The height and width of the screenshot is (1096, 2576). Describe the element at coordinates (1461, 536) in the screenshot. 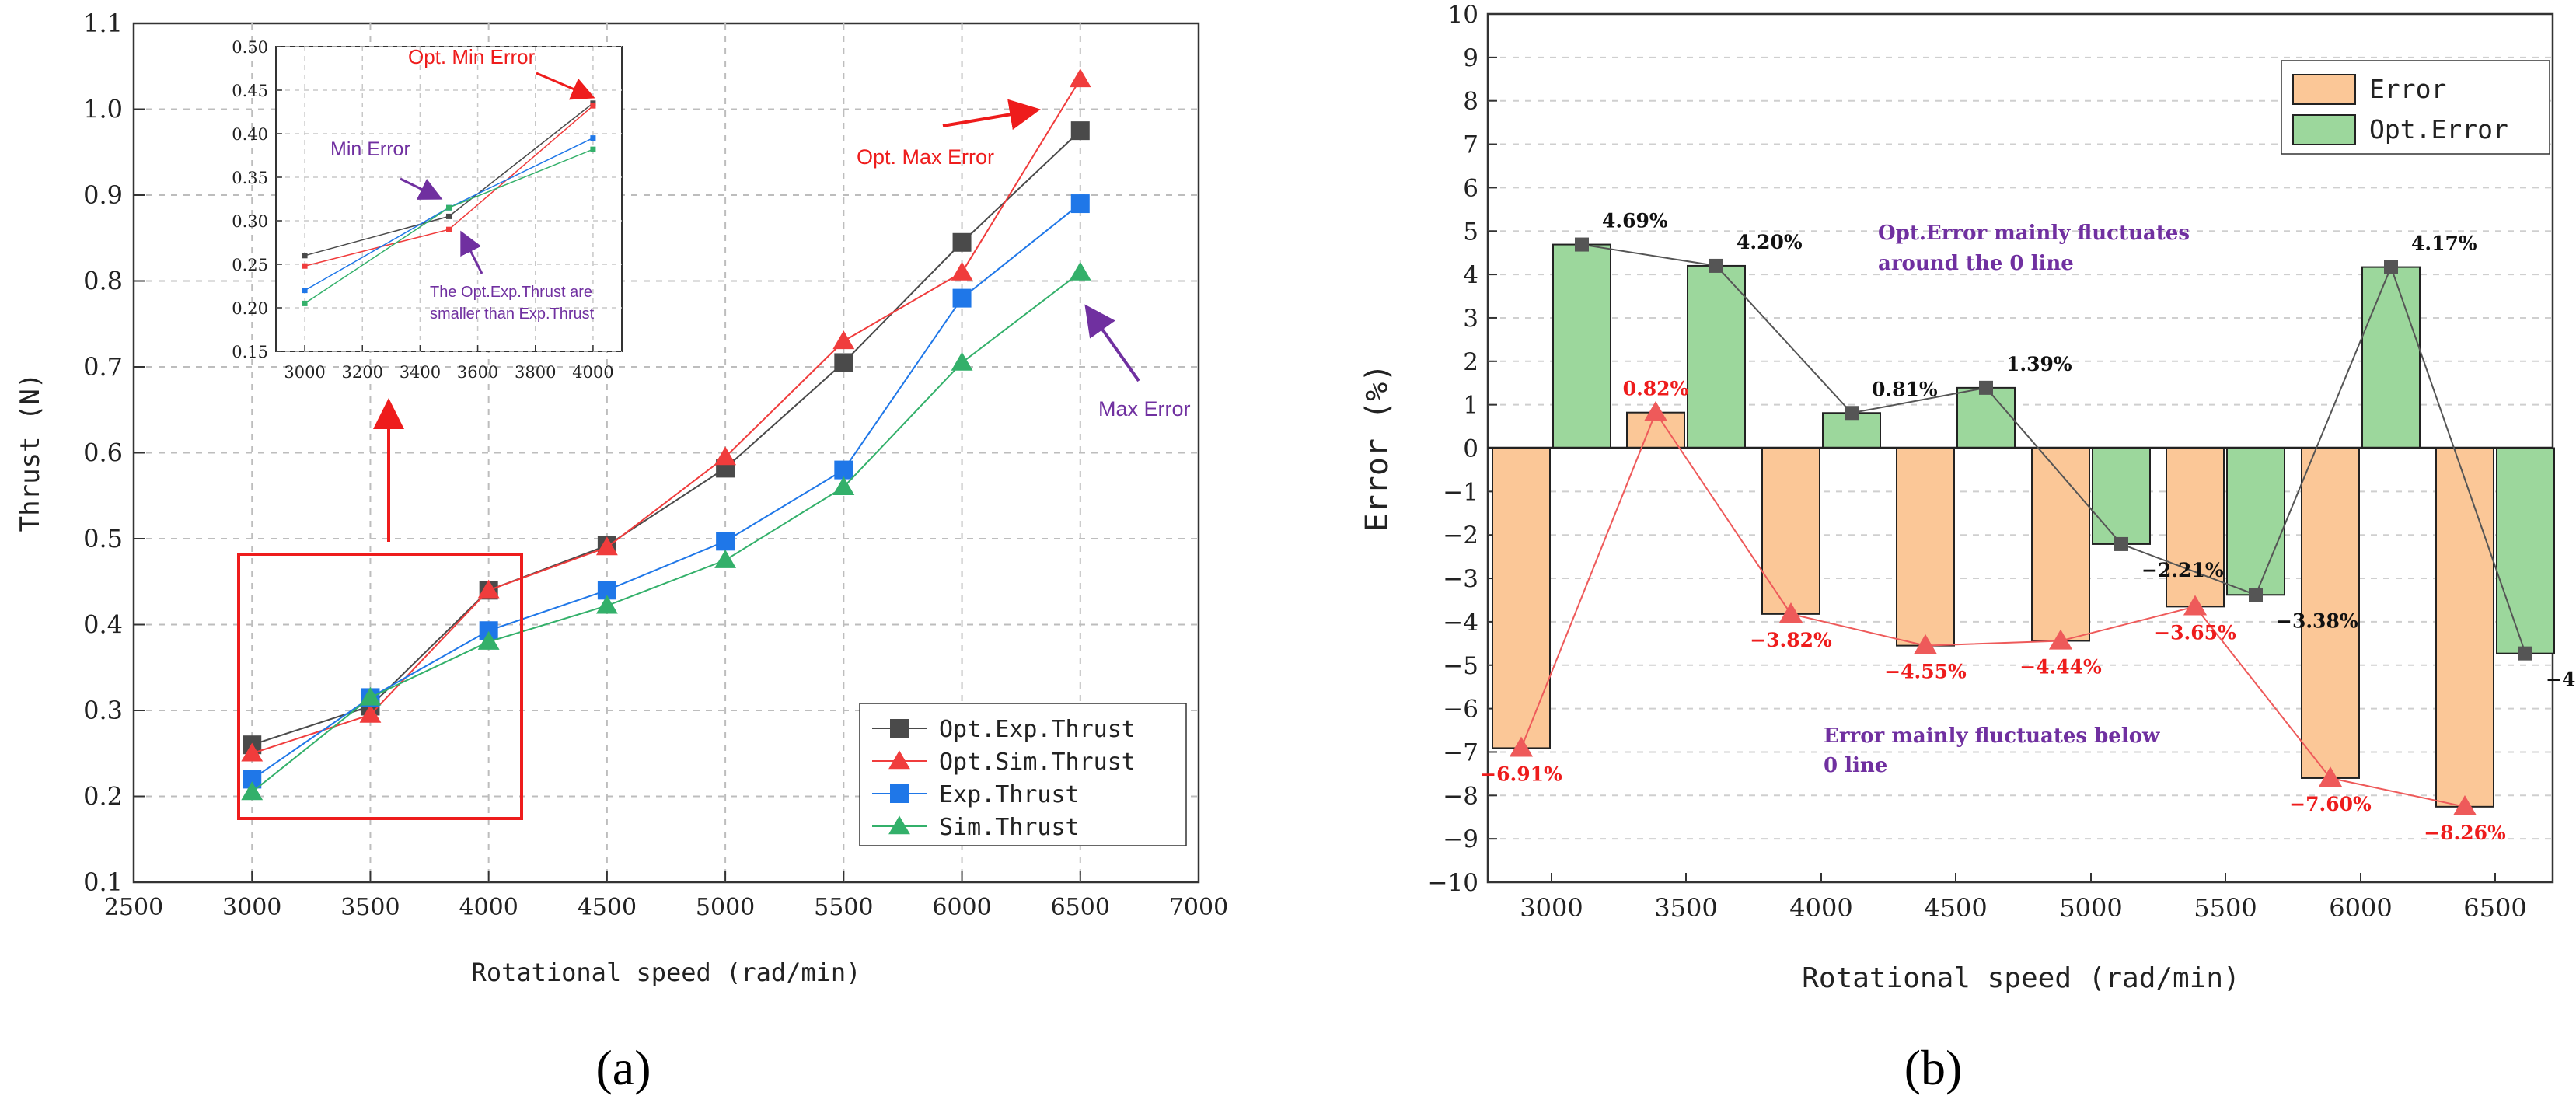

I see `y-tick-label: −2` at that location.